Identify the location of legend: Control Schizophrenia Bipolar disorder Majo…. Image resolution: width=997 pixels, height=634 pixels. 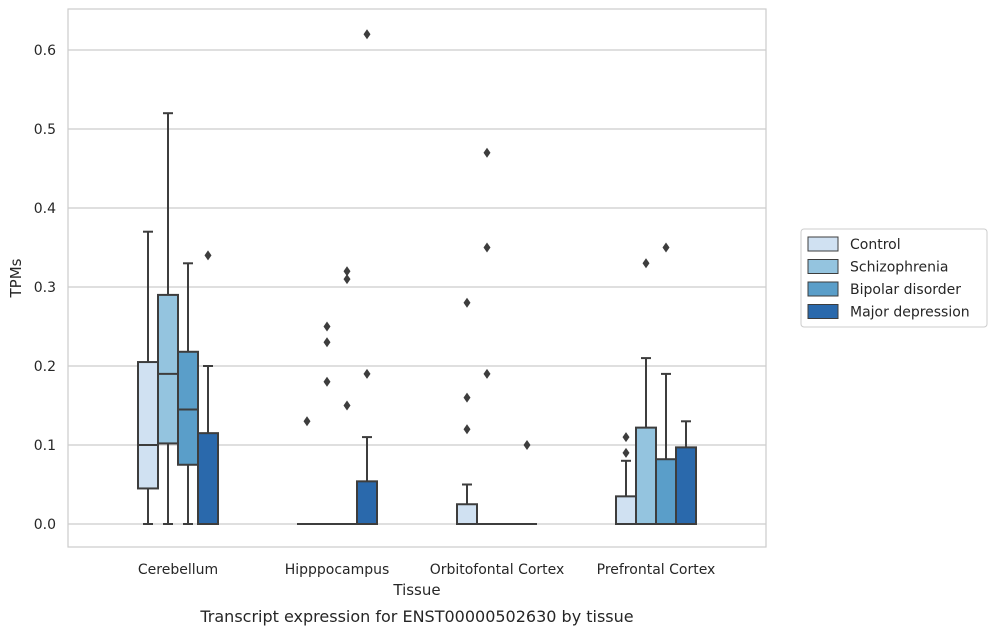
(894, 278).